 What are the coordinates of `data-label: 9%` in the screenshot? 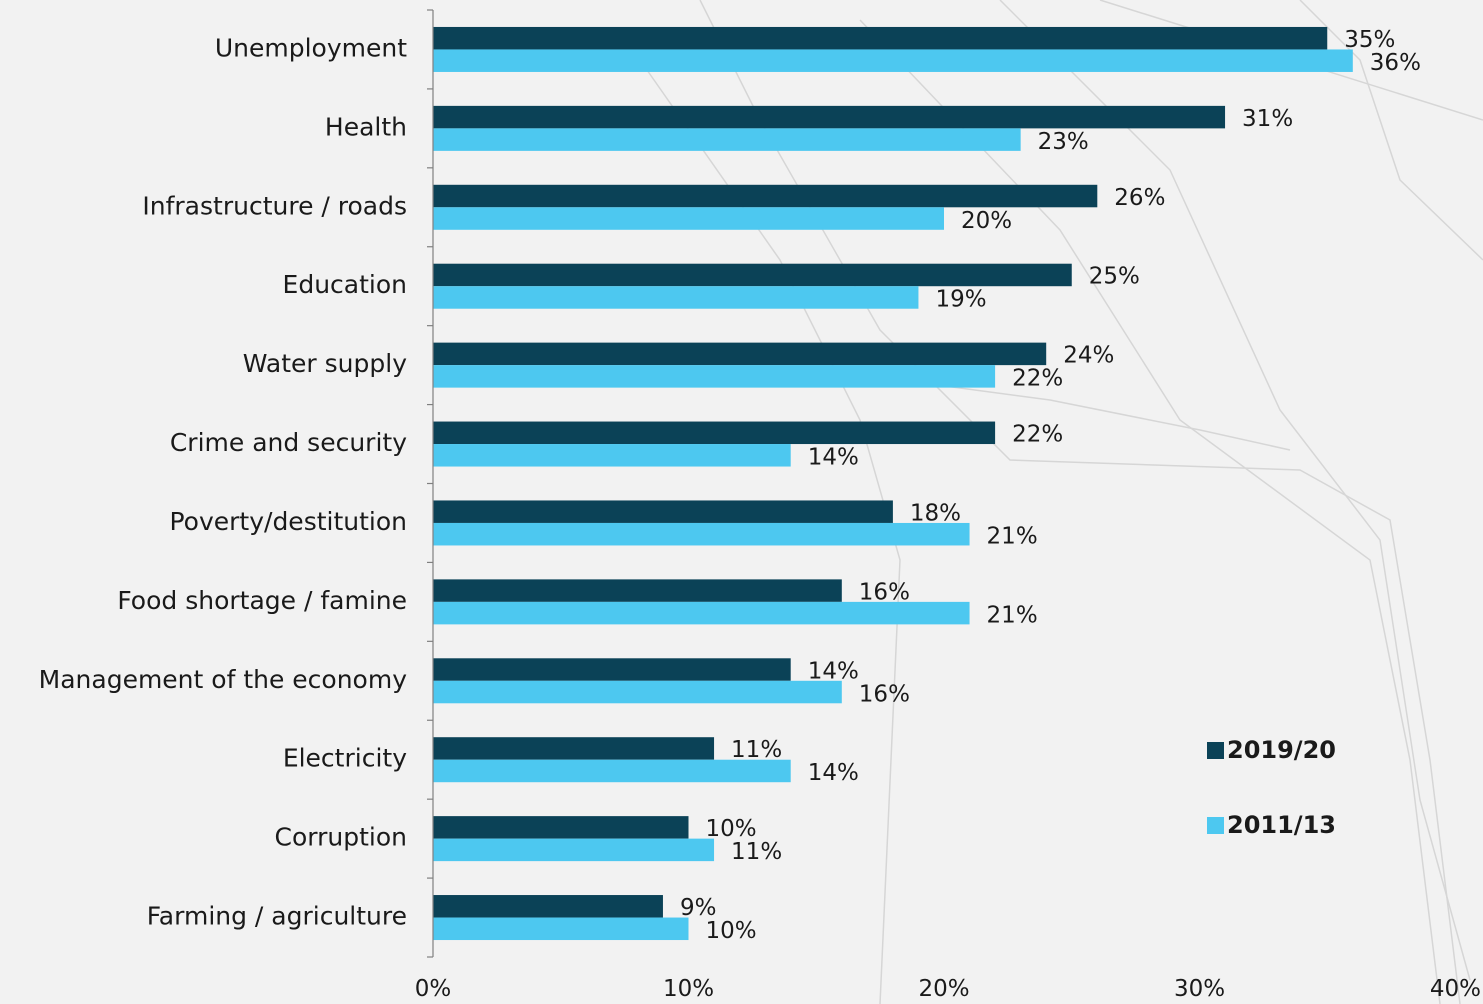 It's located at (698, 908).